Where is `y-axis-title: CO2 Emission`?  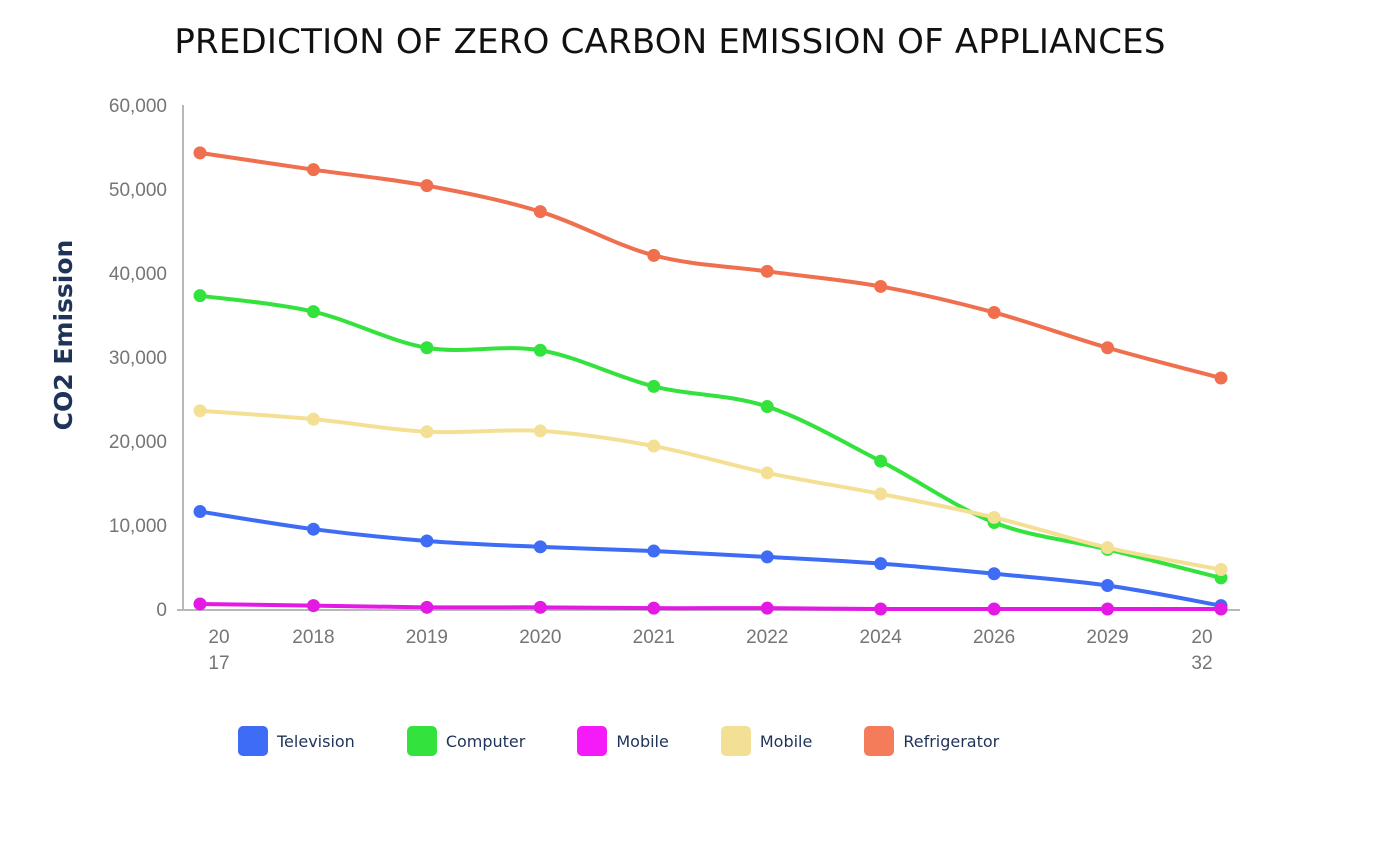
y-axis-title: CO2 Emission is located at coordinates (63, 335).